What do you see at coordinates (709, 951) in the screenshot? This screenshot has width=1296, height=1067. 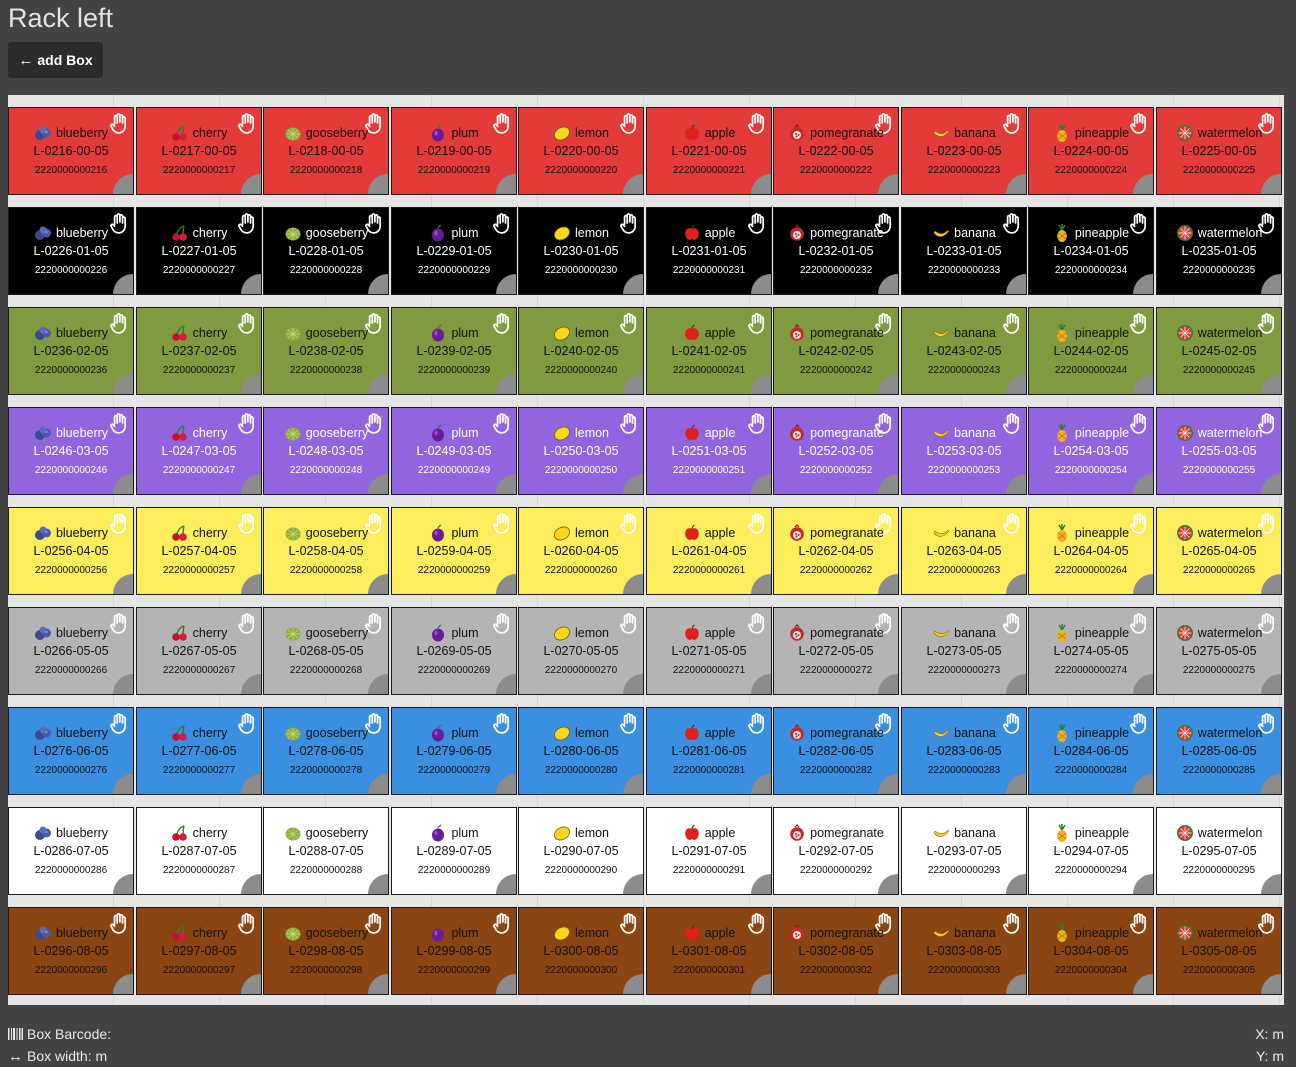 I see `box-tile: apple L-0301-08-05 2220000000301` at bounding box center [709, 951].